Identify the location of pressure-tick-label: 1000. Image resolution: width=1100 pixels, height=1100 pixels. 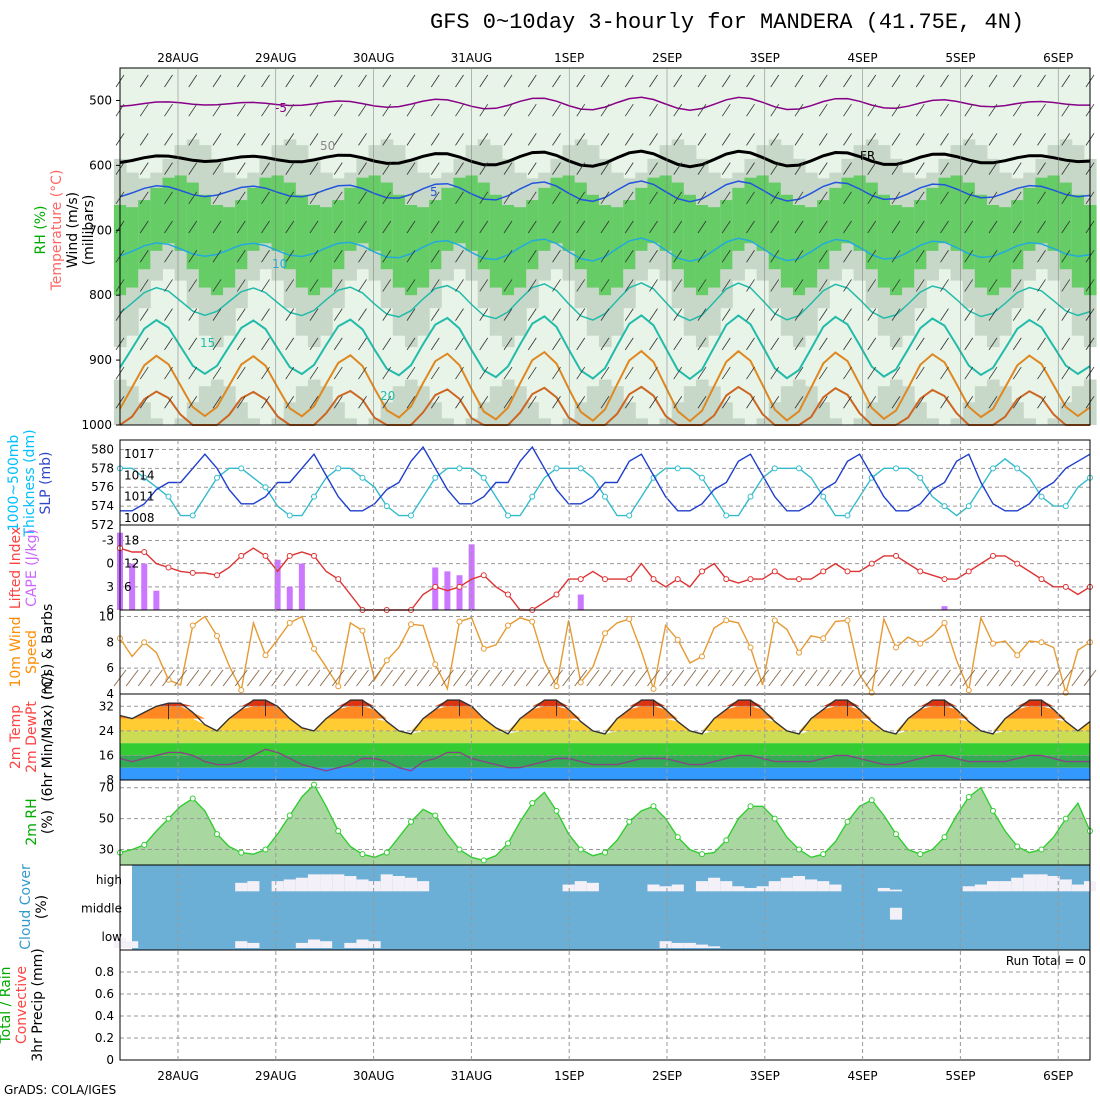
(96, 425).